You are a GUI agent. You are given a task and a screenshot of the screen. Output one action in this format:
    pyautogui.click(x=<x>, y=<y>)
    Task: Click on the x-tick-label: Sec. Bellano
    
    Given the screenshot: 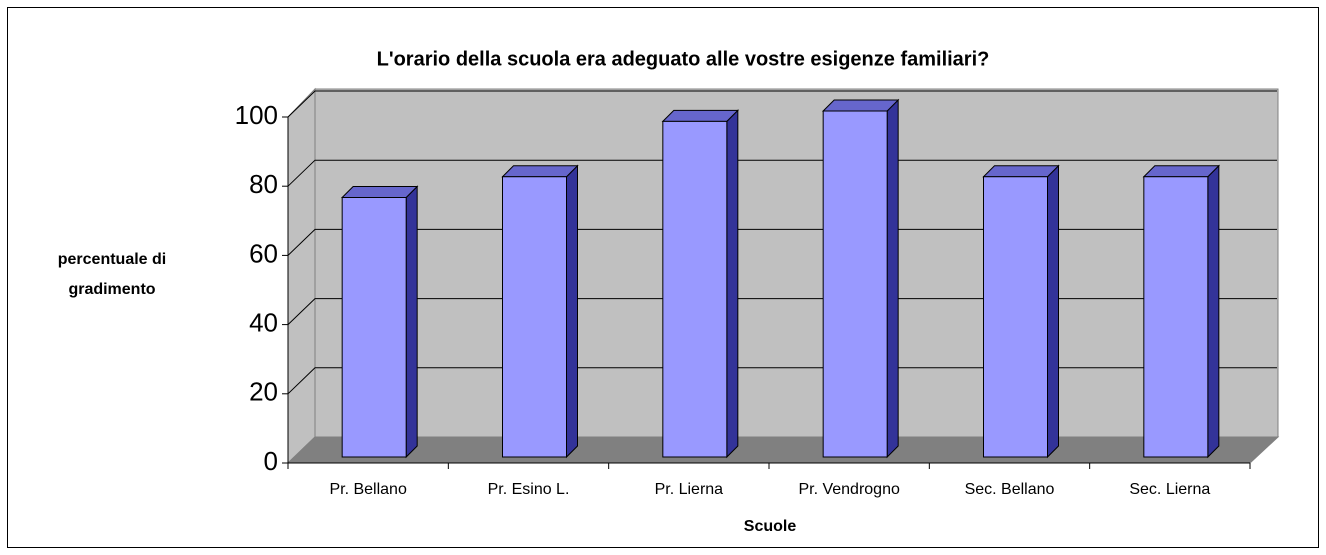 What is the action you would take?
    pyautogui.click(x=1010, y=489)
    